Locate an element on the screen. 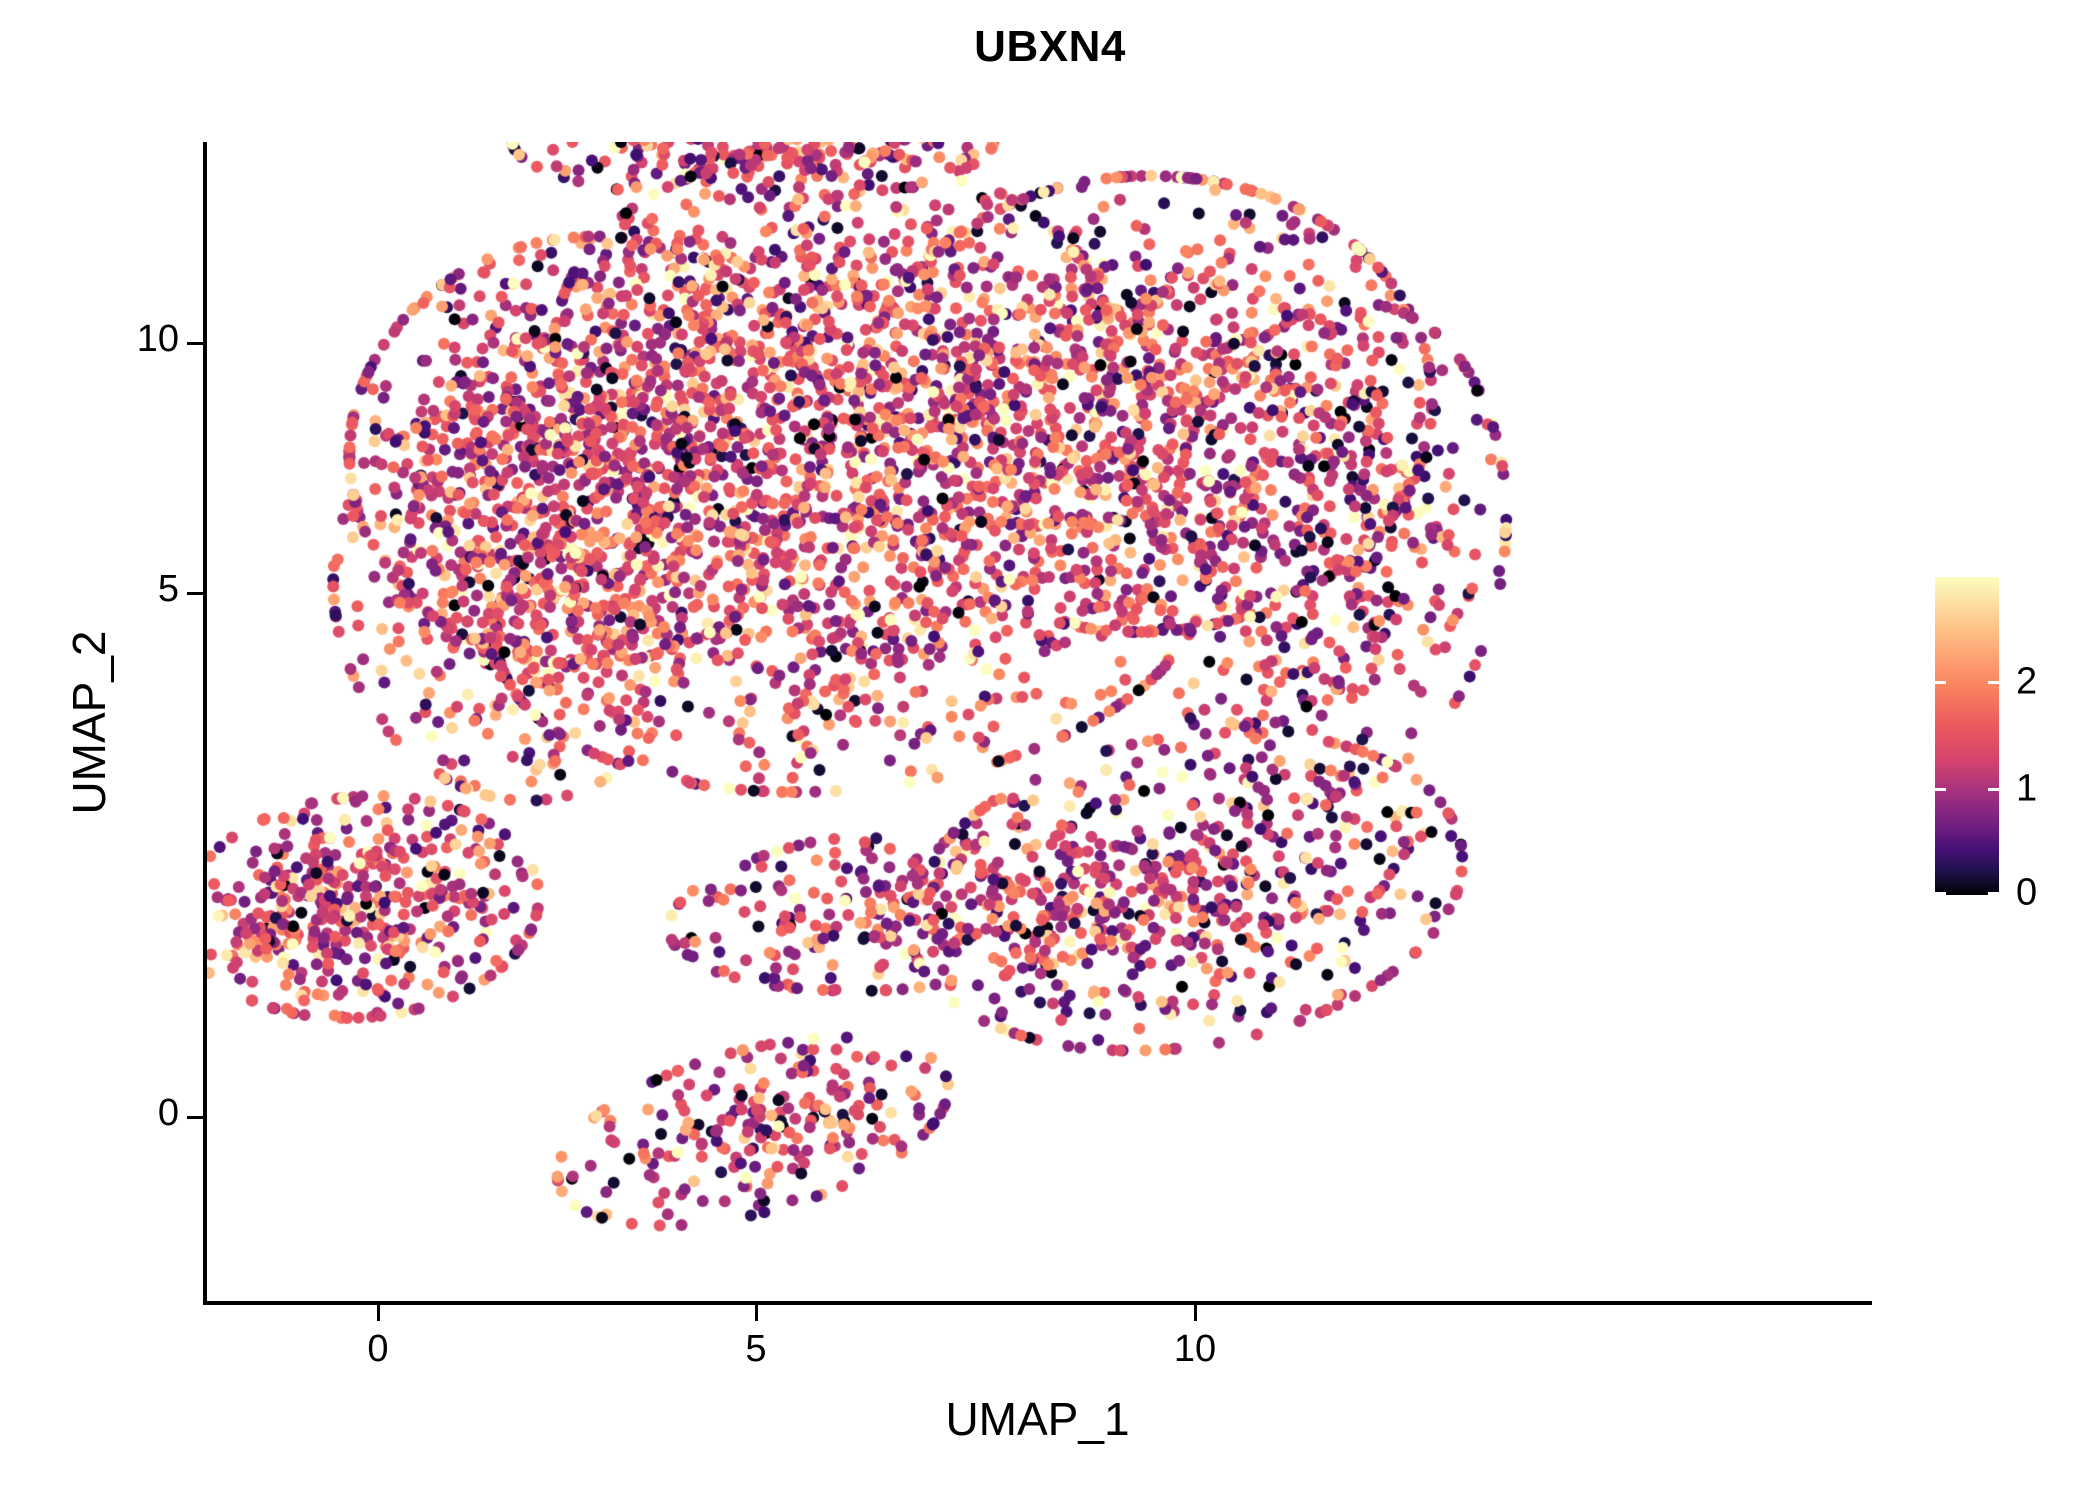  colorbar-label-1: 1 is located at coordinates (2027, 788).